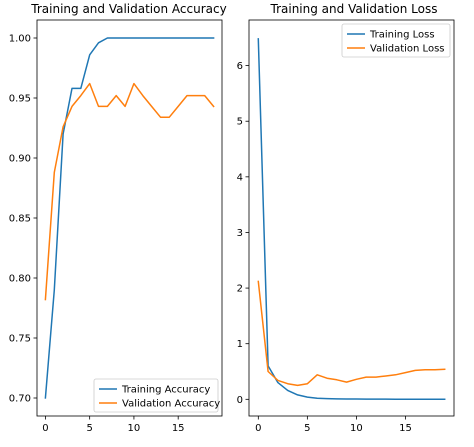  Describe the element at coordinates (20, 159) in the screenshot. I see `accuracy-y-tick-label: 0.90` at that location.